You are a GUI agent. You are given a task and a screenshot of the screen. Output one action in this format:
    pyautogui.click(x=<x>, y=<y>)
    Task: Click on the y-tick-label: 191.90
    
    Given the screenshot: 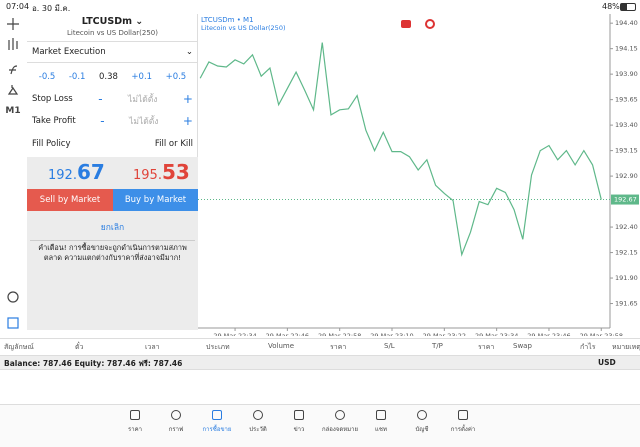 What is the action you would take?
    pyautogui.click(x=626, y=278)
    